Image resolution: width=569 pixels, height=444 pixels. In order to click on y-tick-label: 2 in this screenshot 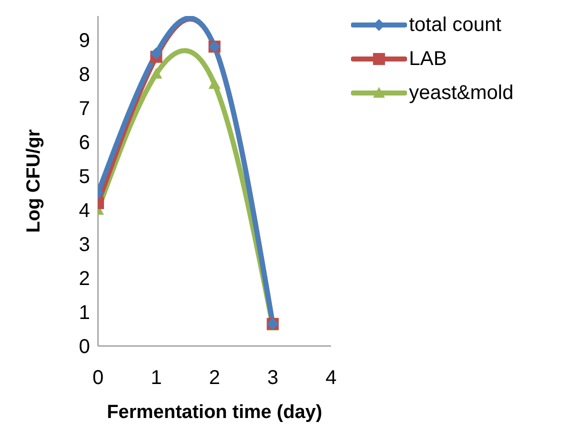, I will do `click(84, 279)`.